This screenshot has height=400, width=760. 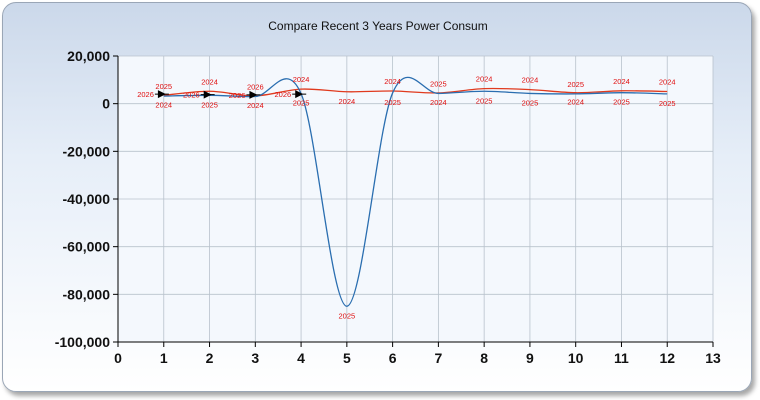 I want to click on y-tick-label: 0, so click(x=106, y=104).